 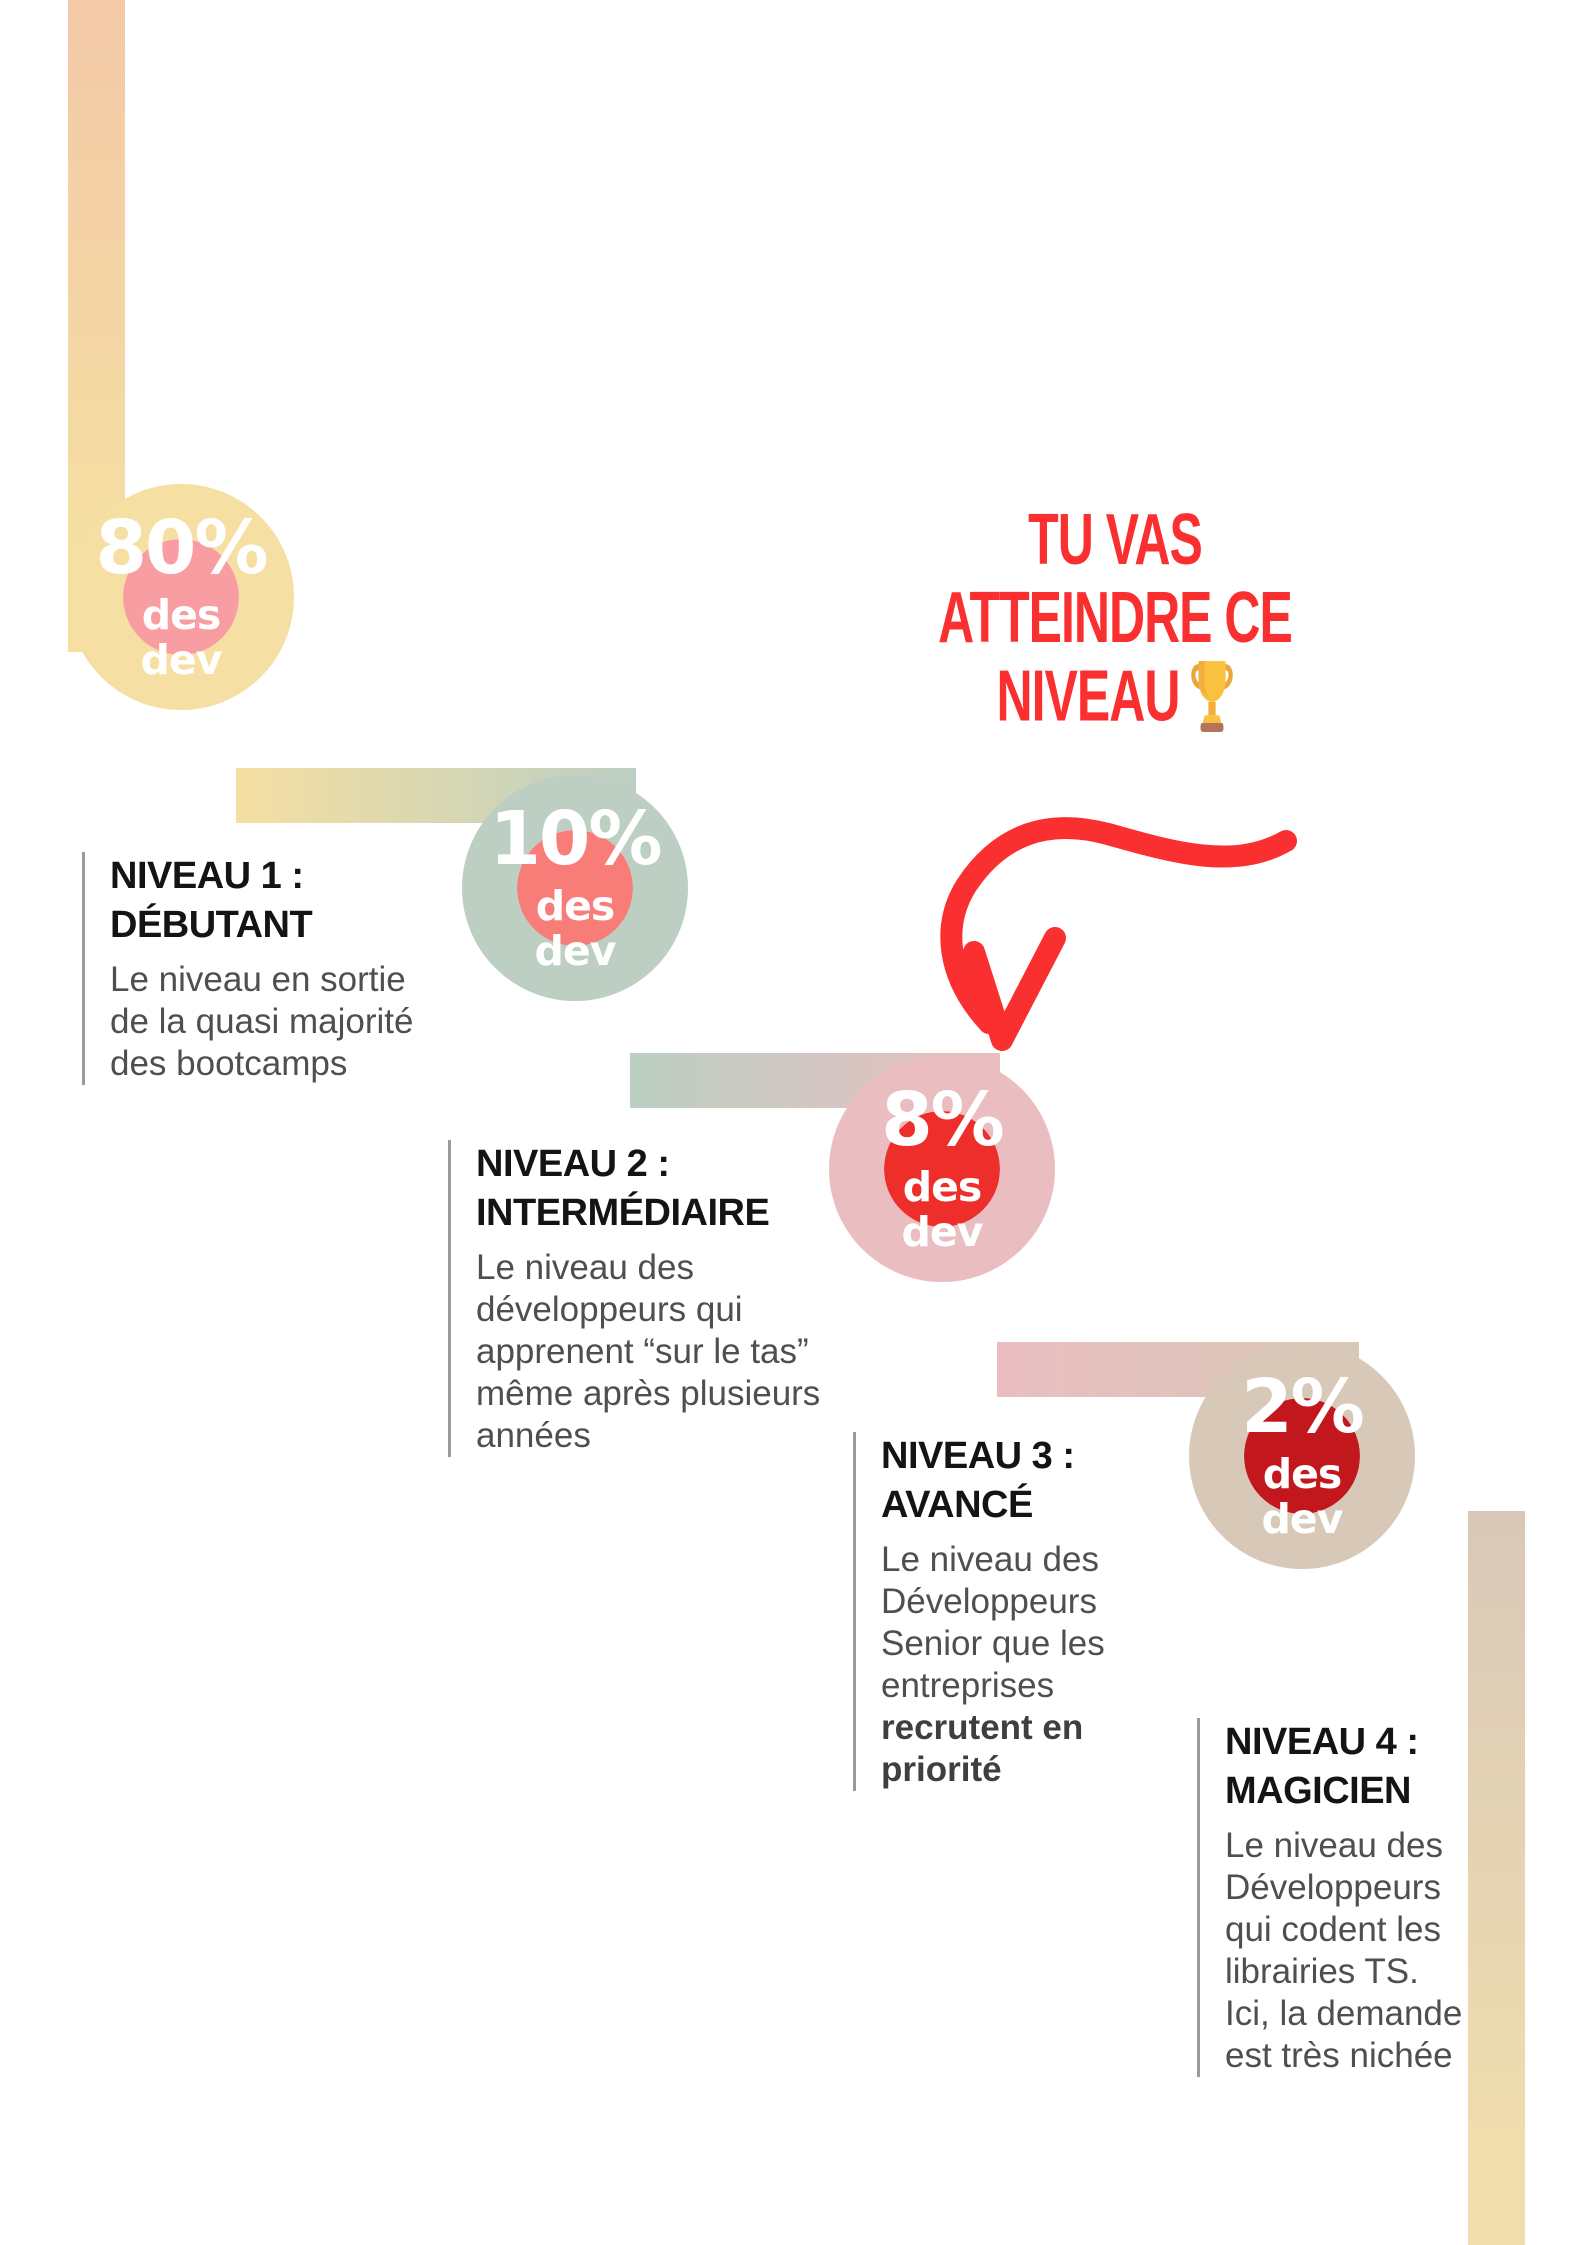 What do you see at coordinates (181, 637) in the screenshot?
I see `level1-percent-sublabel: des dev` at bounding box center [181, 637].